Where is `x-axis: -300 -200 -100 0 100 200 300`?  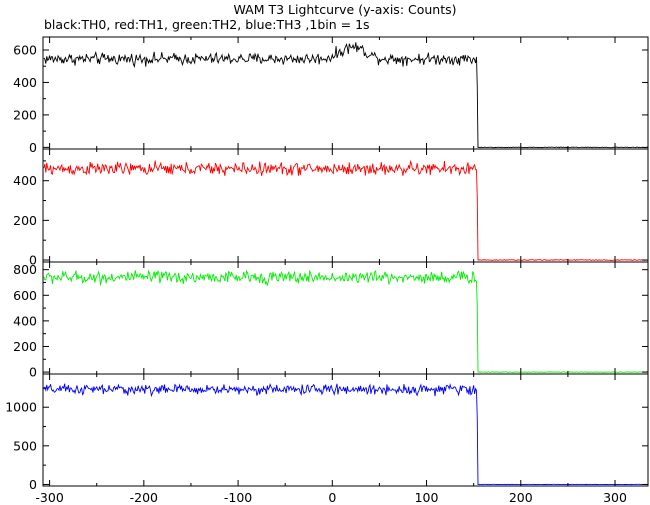
x-axis: -300 -200 -100 0 100 200 300 is located at coordinates (331, 497).